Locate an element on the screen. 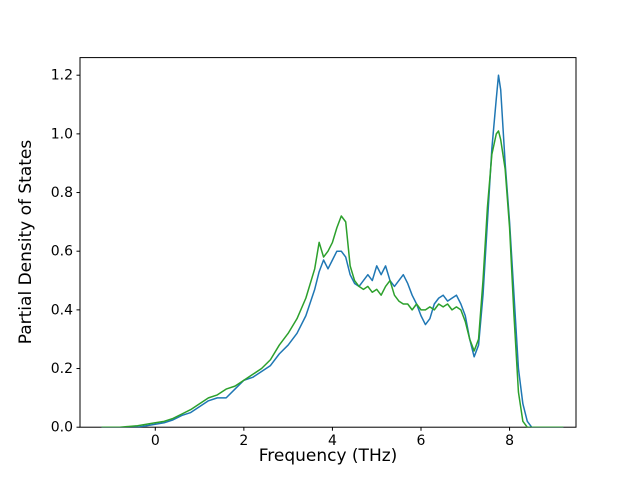  x-tick-label: 2 is located at coordinates (243, 441).